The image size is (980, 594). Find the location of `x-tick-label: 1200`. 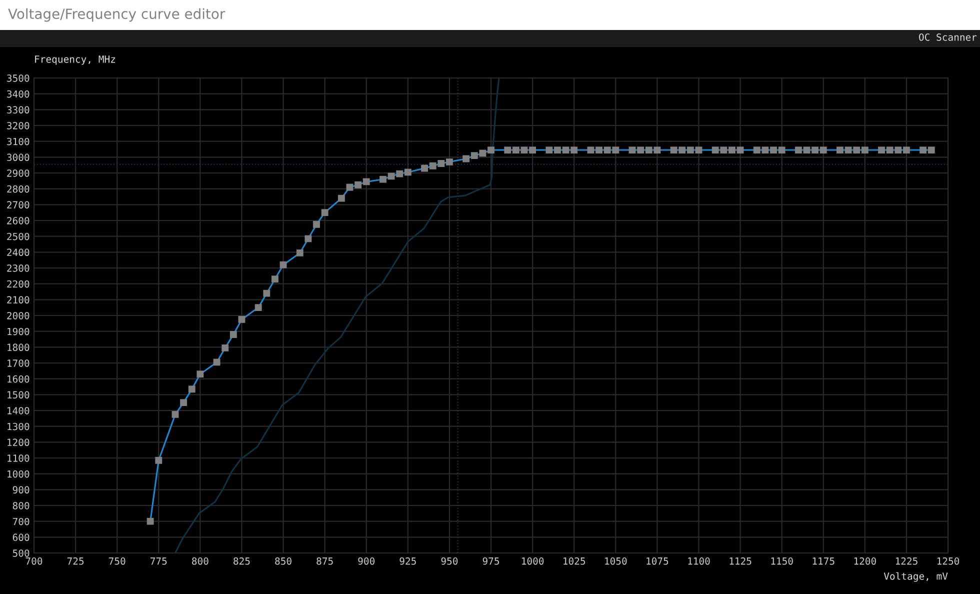

x-tick-label: 1200 is located at coordinates (865, 561).